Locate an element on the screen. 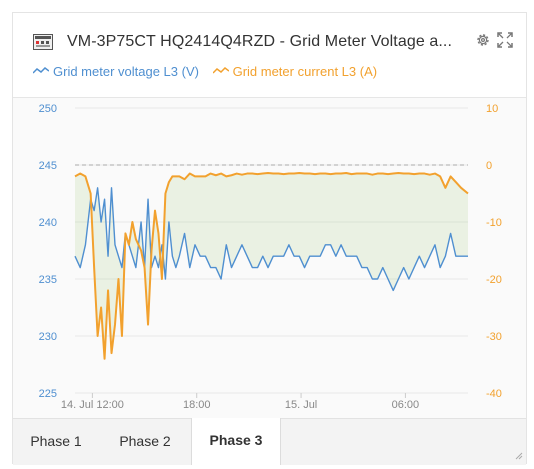 This screenshot has height=469, width=534. legend-current-marker is located at coordinates (220, 70).